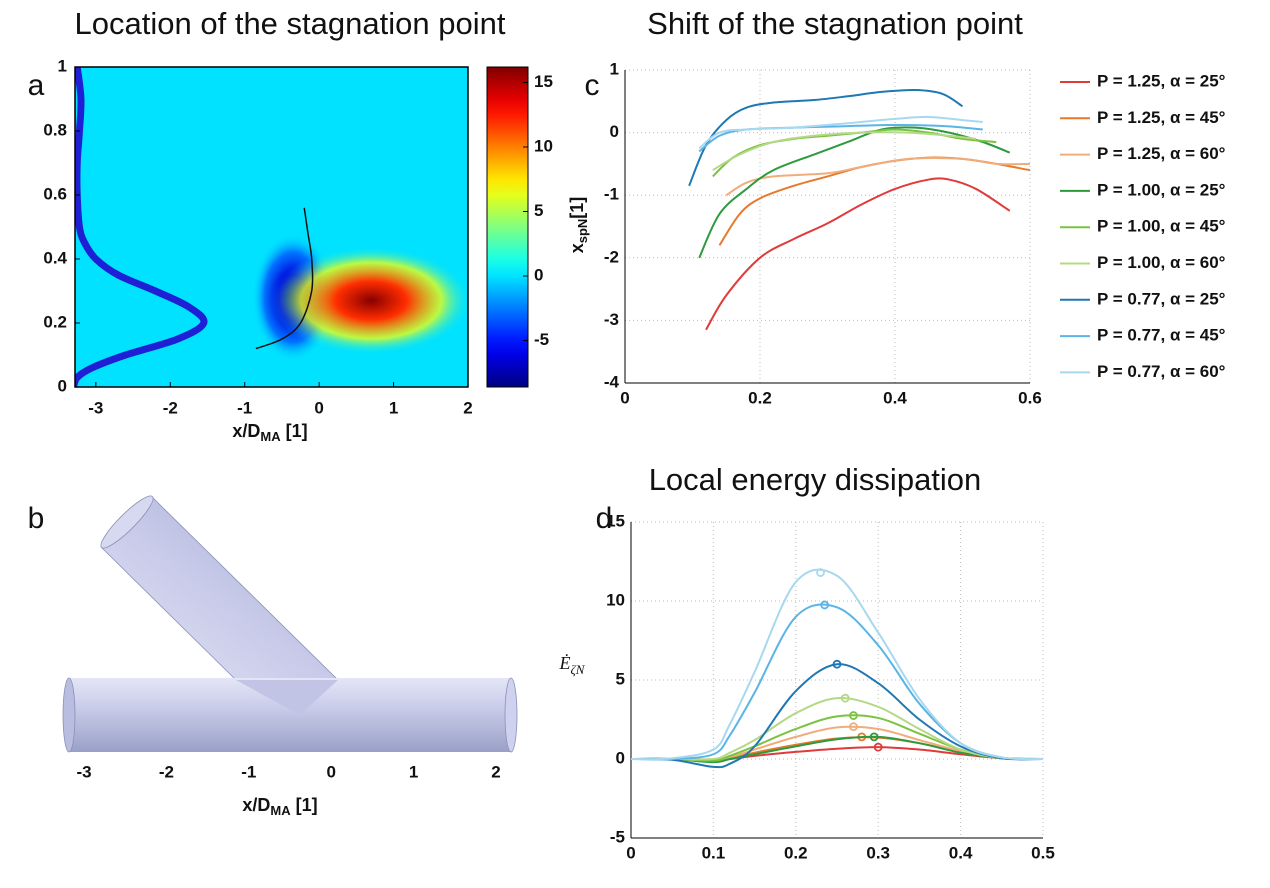  Describe the element at coordinates (55, 193) in the screenshot. I see `y-tick-label: 0.6` at that location.